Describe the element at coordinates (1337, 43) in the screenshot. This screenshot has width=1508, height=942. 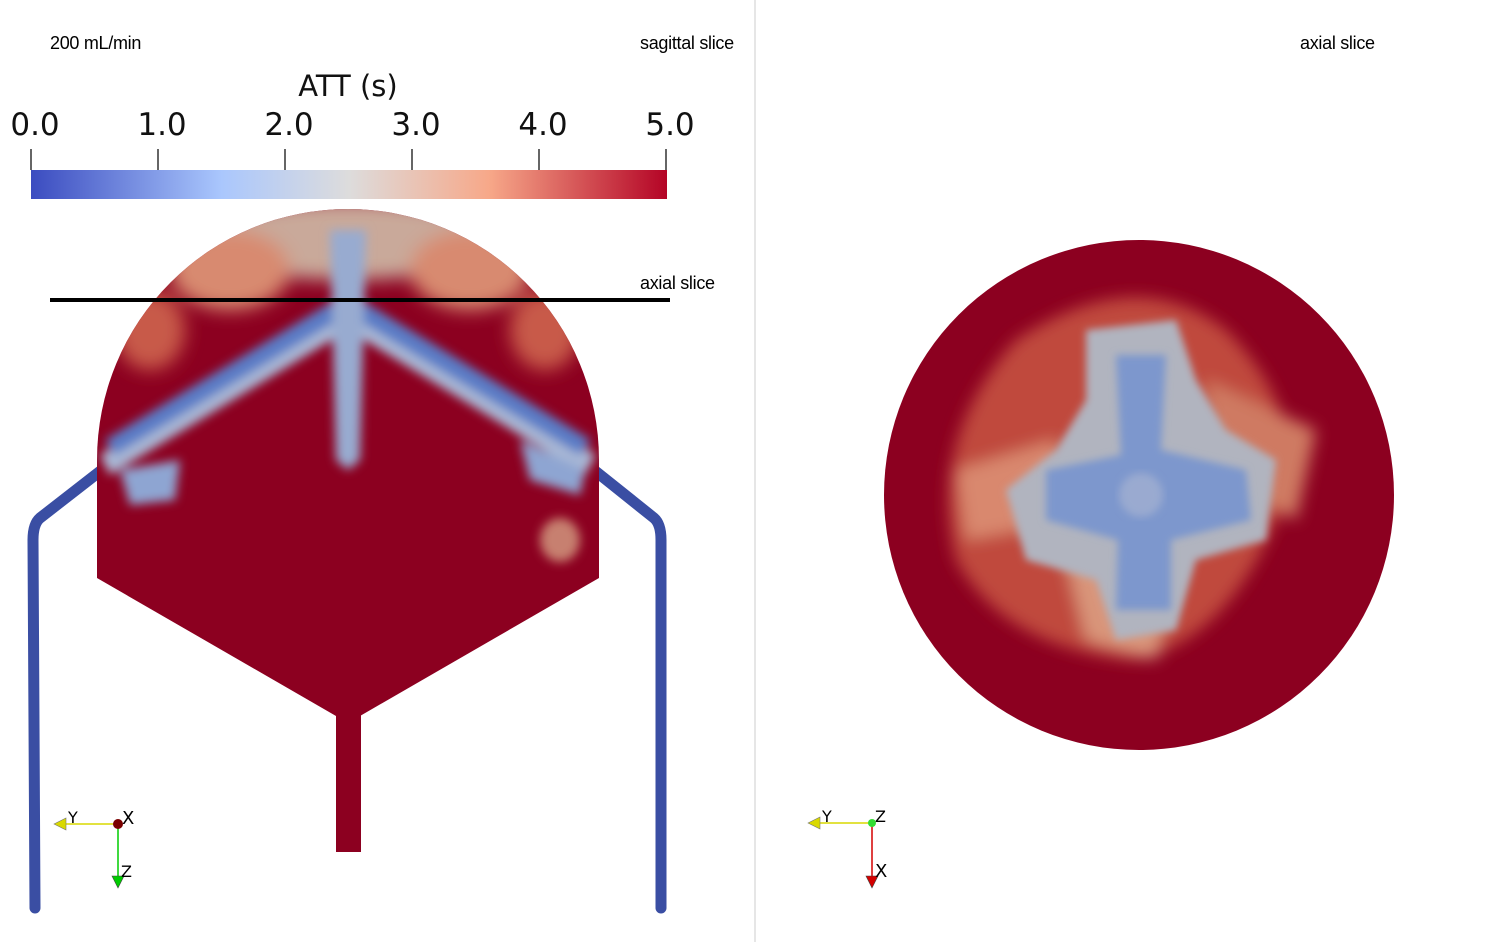
I see `axial-view-label: axial slice` at that location.